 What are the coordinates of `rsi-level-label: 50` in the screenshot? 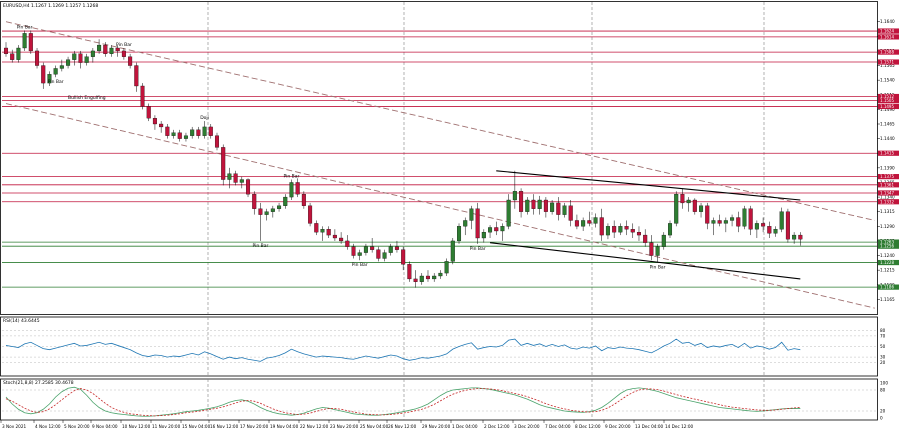 It's located at (883, 346).